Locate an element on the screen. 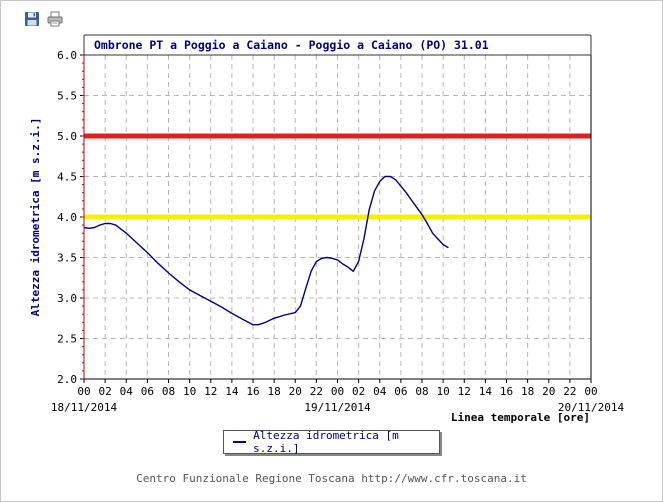 This screenshot has width=663, height=502. y-tick-label: 6.0 is located at coordinates (67, 55).